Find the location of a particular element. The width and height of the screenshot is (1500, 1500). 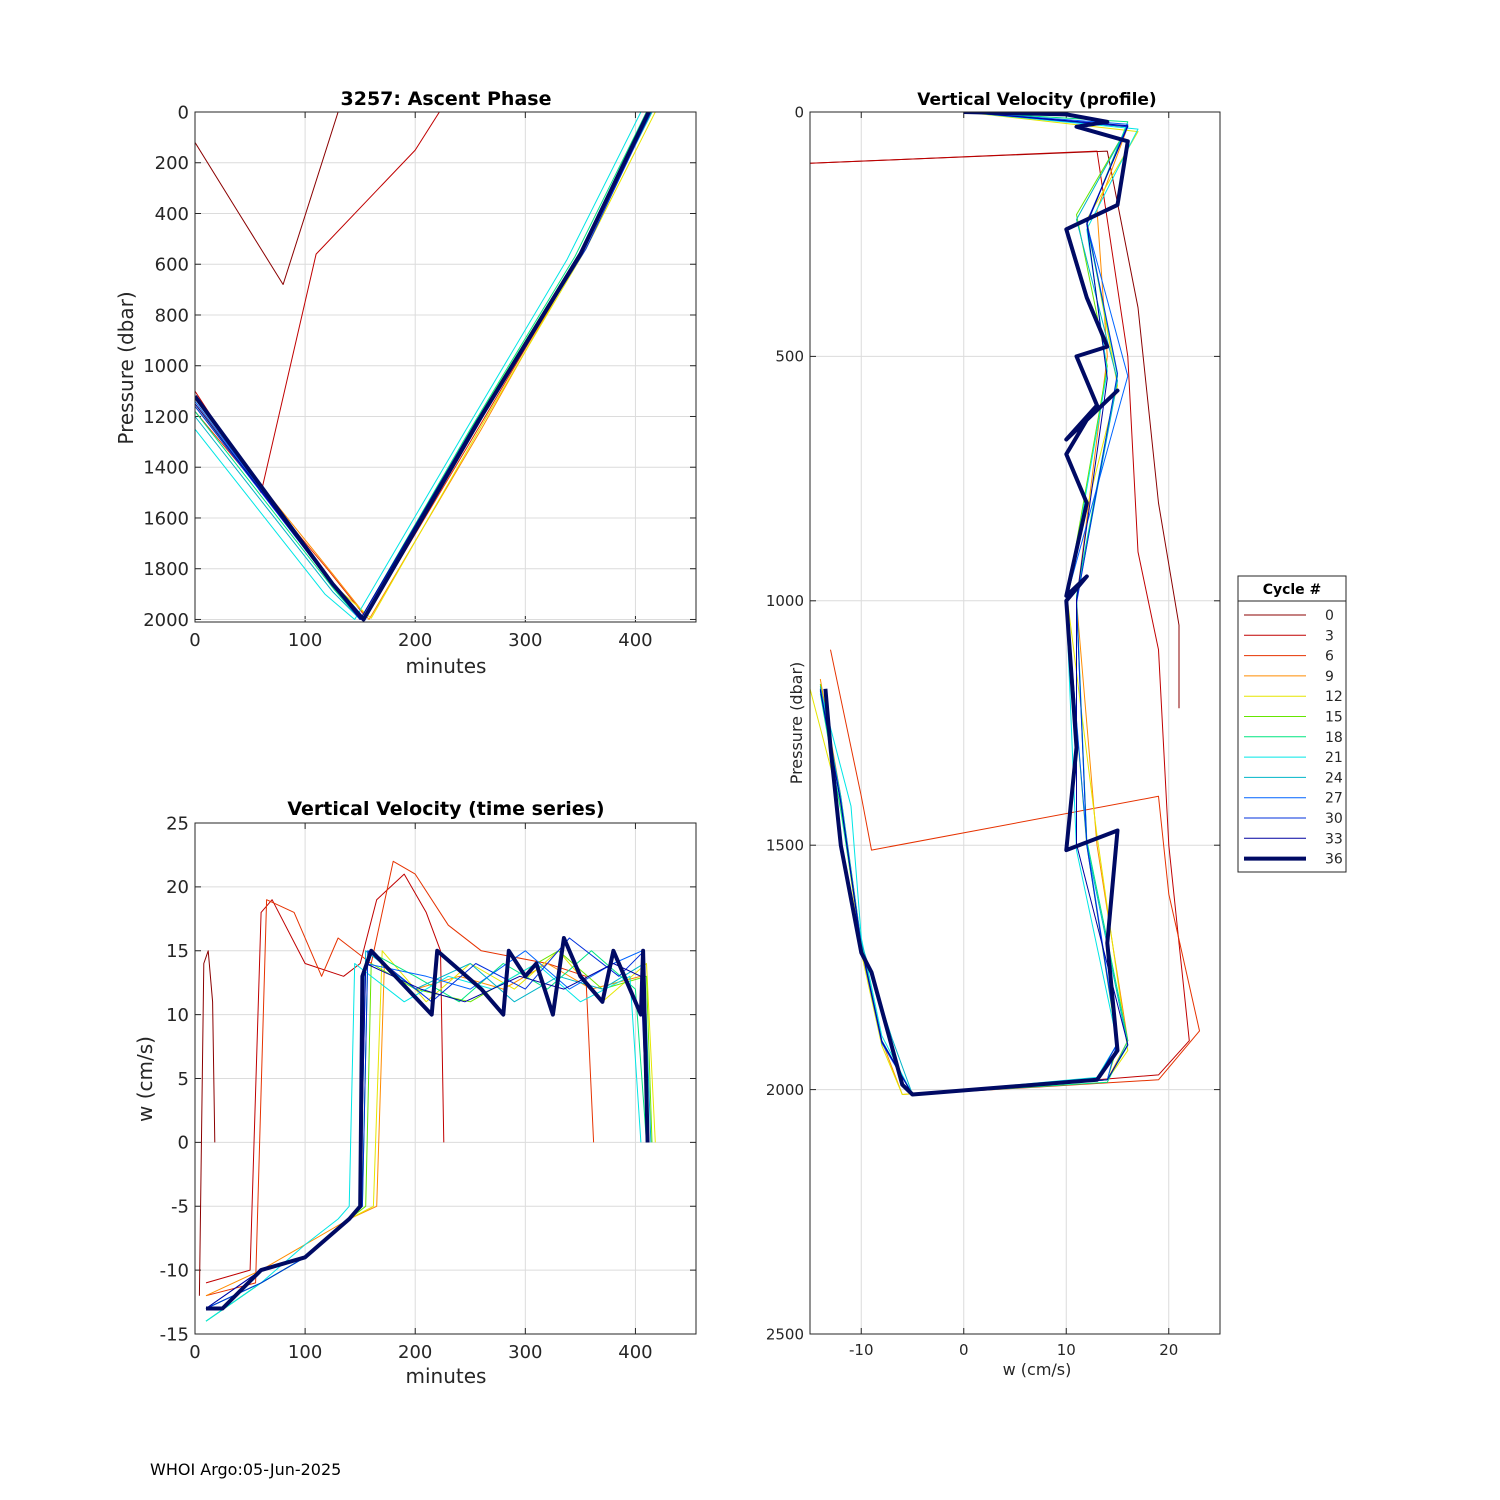

timeseries-axes-frame is located at coordinates (445, 1078).